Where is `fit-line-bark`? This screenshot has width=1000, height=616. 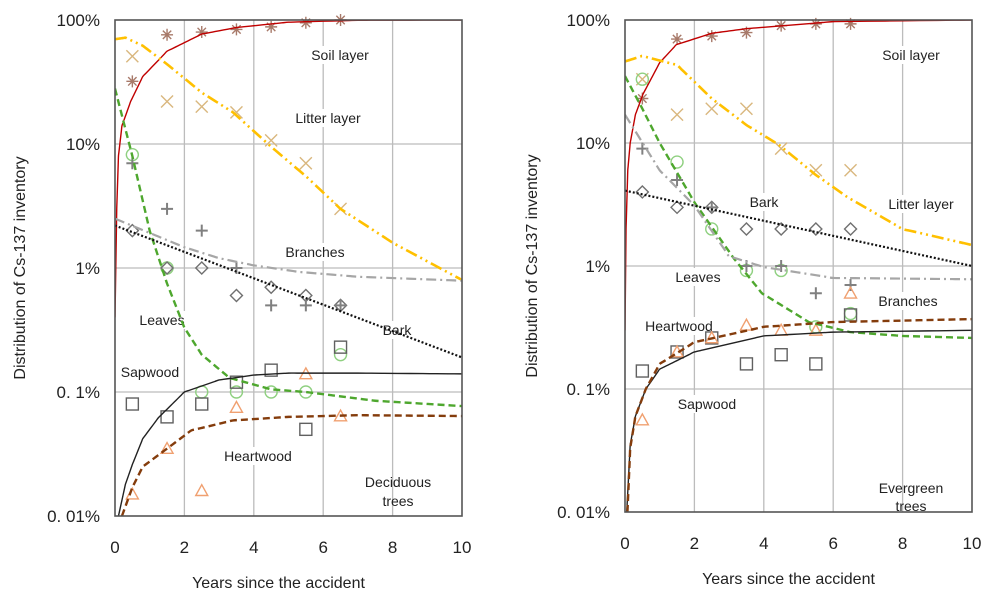
fit-line-bark is located at coordinates (798, 228).